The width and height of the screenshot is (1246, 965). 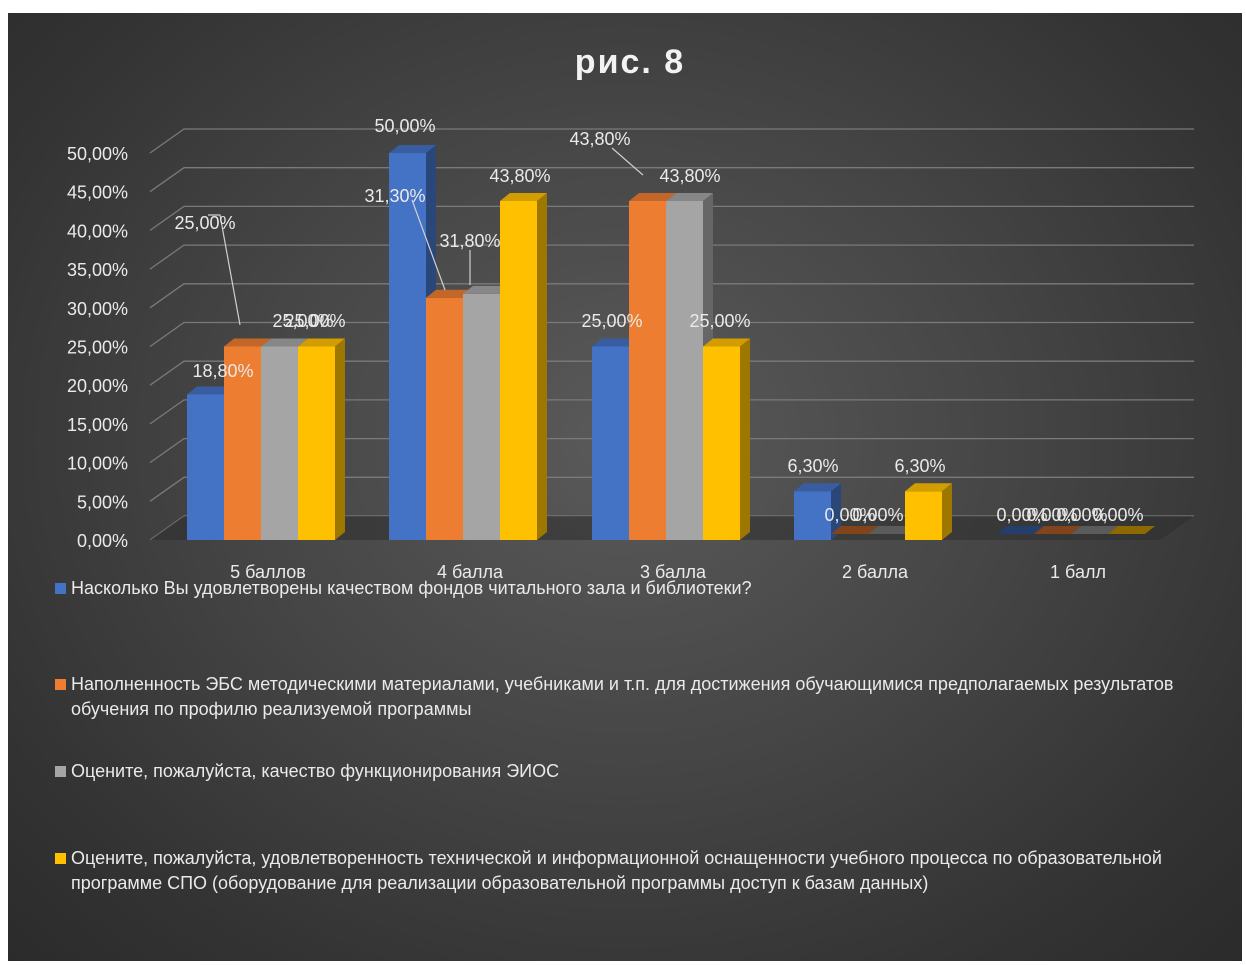 What do you see at coordinates (404, 126) in the screenshot?
I see `data-label: 50,00%` at bounding box center [404, 126].